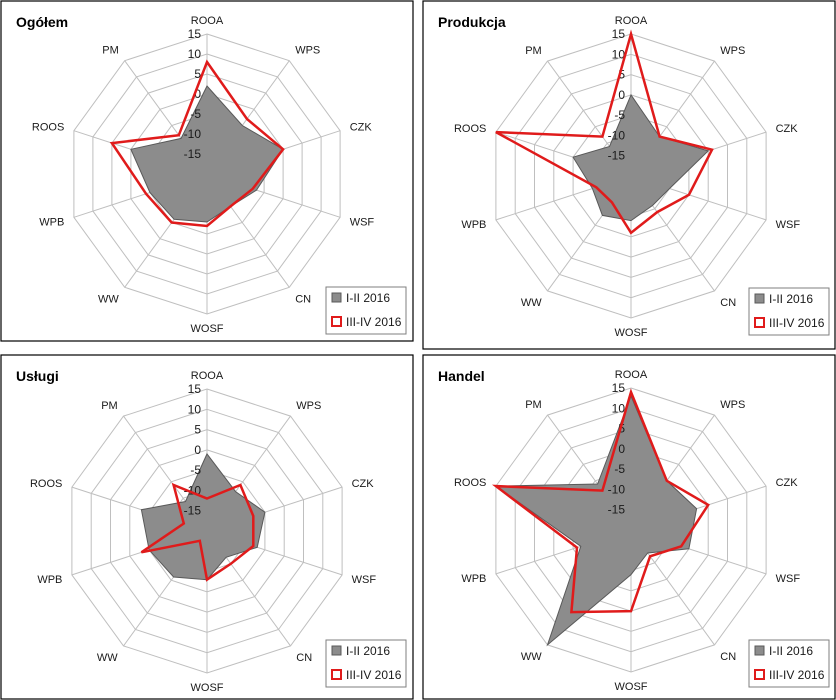 Image resolution: width=836 pixels, height=700 pixels. What do you see at coordinates (37, 376) in the screenshot?
I see `panel-title: Usługi` at bounding box center [37, 376].